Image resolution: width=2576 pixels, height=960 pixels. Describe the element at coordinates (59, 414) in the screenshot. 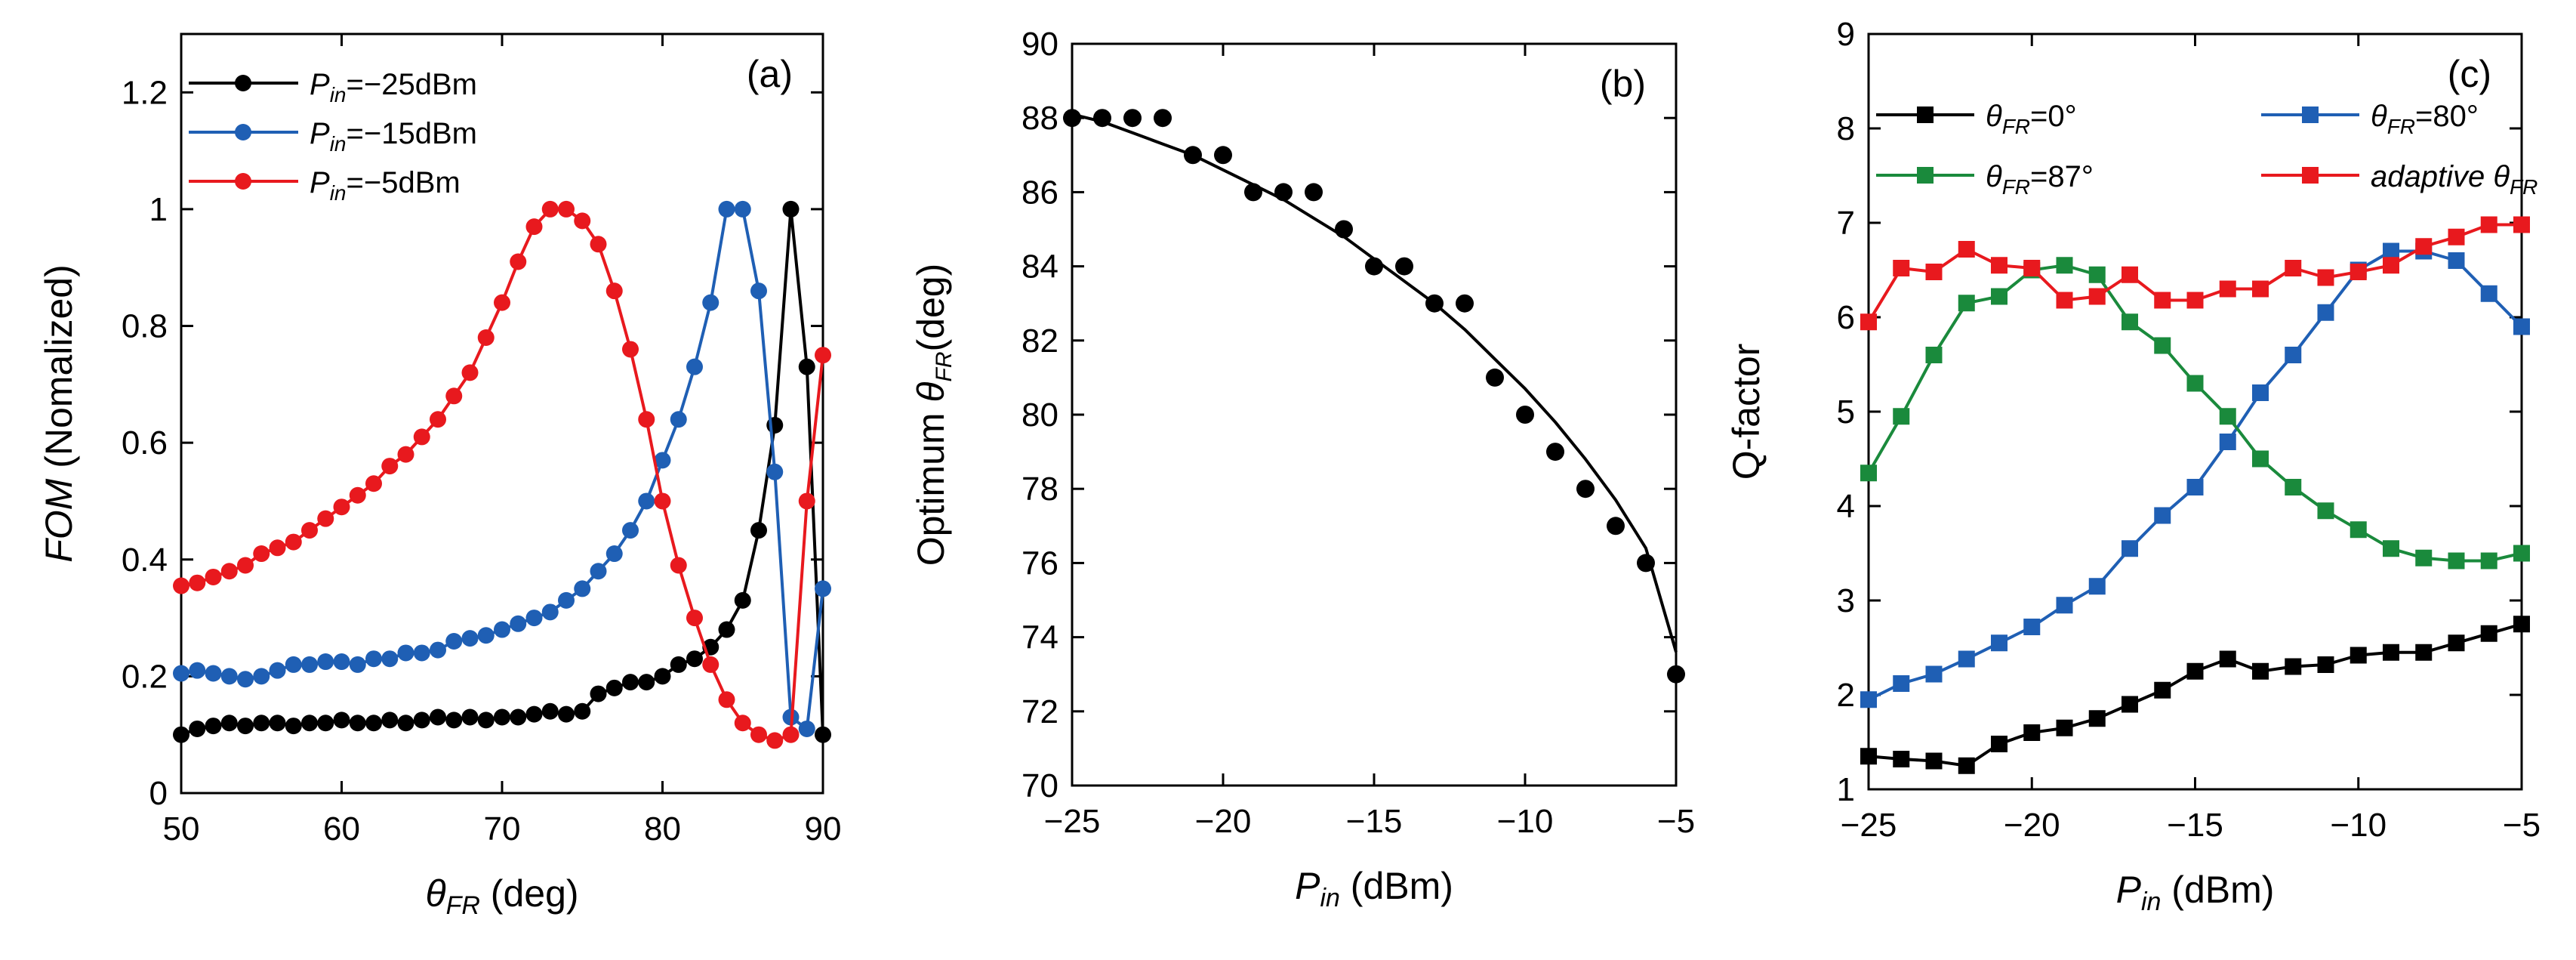

I see `y-axis-label: FOM (Nomalized)` at that location.